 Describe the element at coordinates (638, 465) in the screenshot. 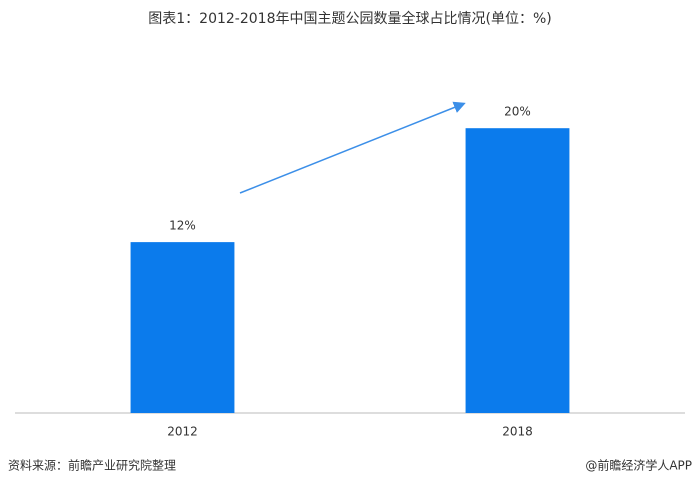

I see `credit-note: @前瞻经济学人APP` at that location.